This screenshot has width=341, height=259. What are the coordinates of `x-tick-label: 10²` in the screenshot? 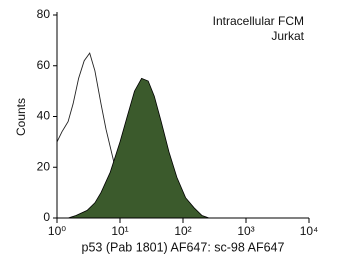 It's located at (182, 231).